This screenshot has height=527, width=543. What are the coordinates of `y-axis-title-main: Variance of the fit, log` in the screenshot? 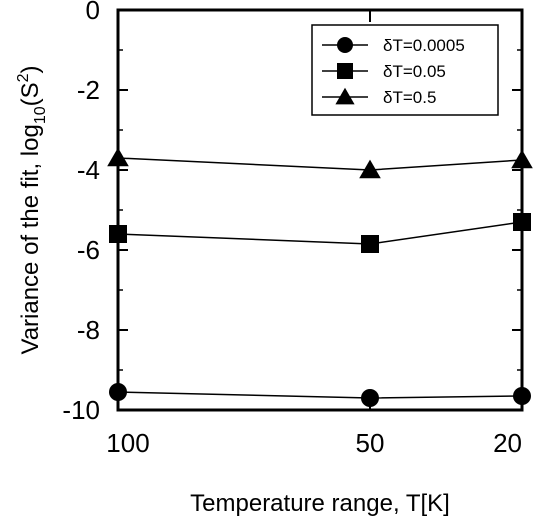 It's located at (30, 239).